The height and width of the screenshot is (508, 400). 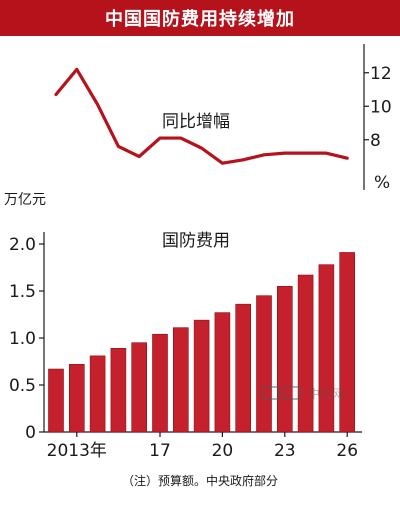 I want to click on bar-y-tick-label: 1.5, so click(x=22, y=292).